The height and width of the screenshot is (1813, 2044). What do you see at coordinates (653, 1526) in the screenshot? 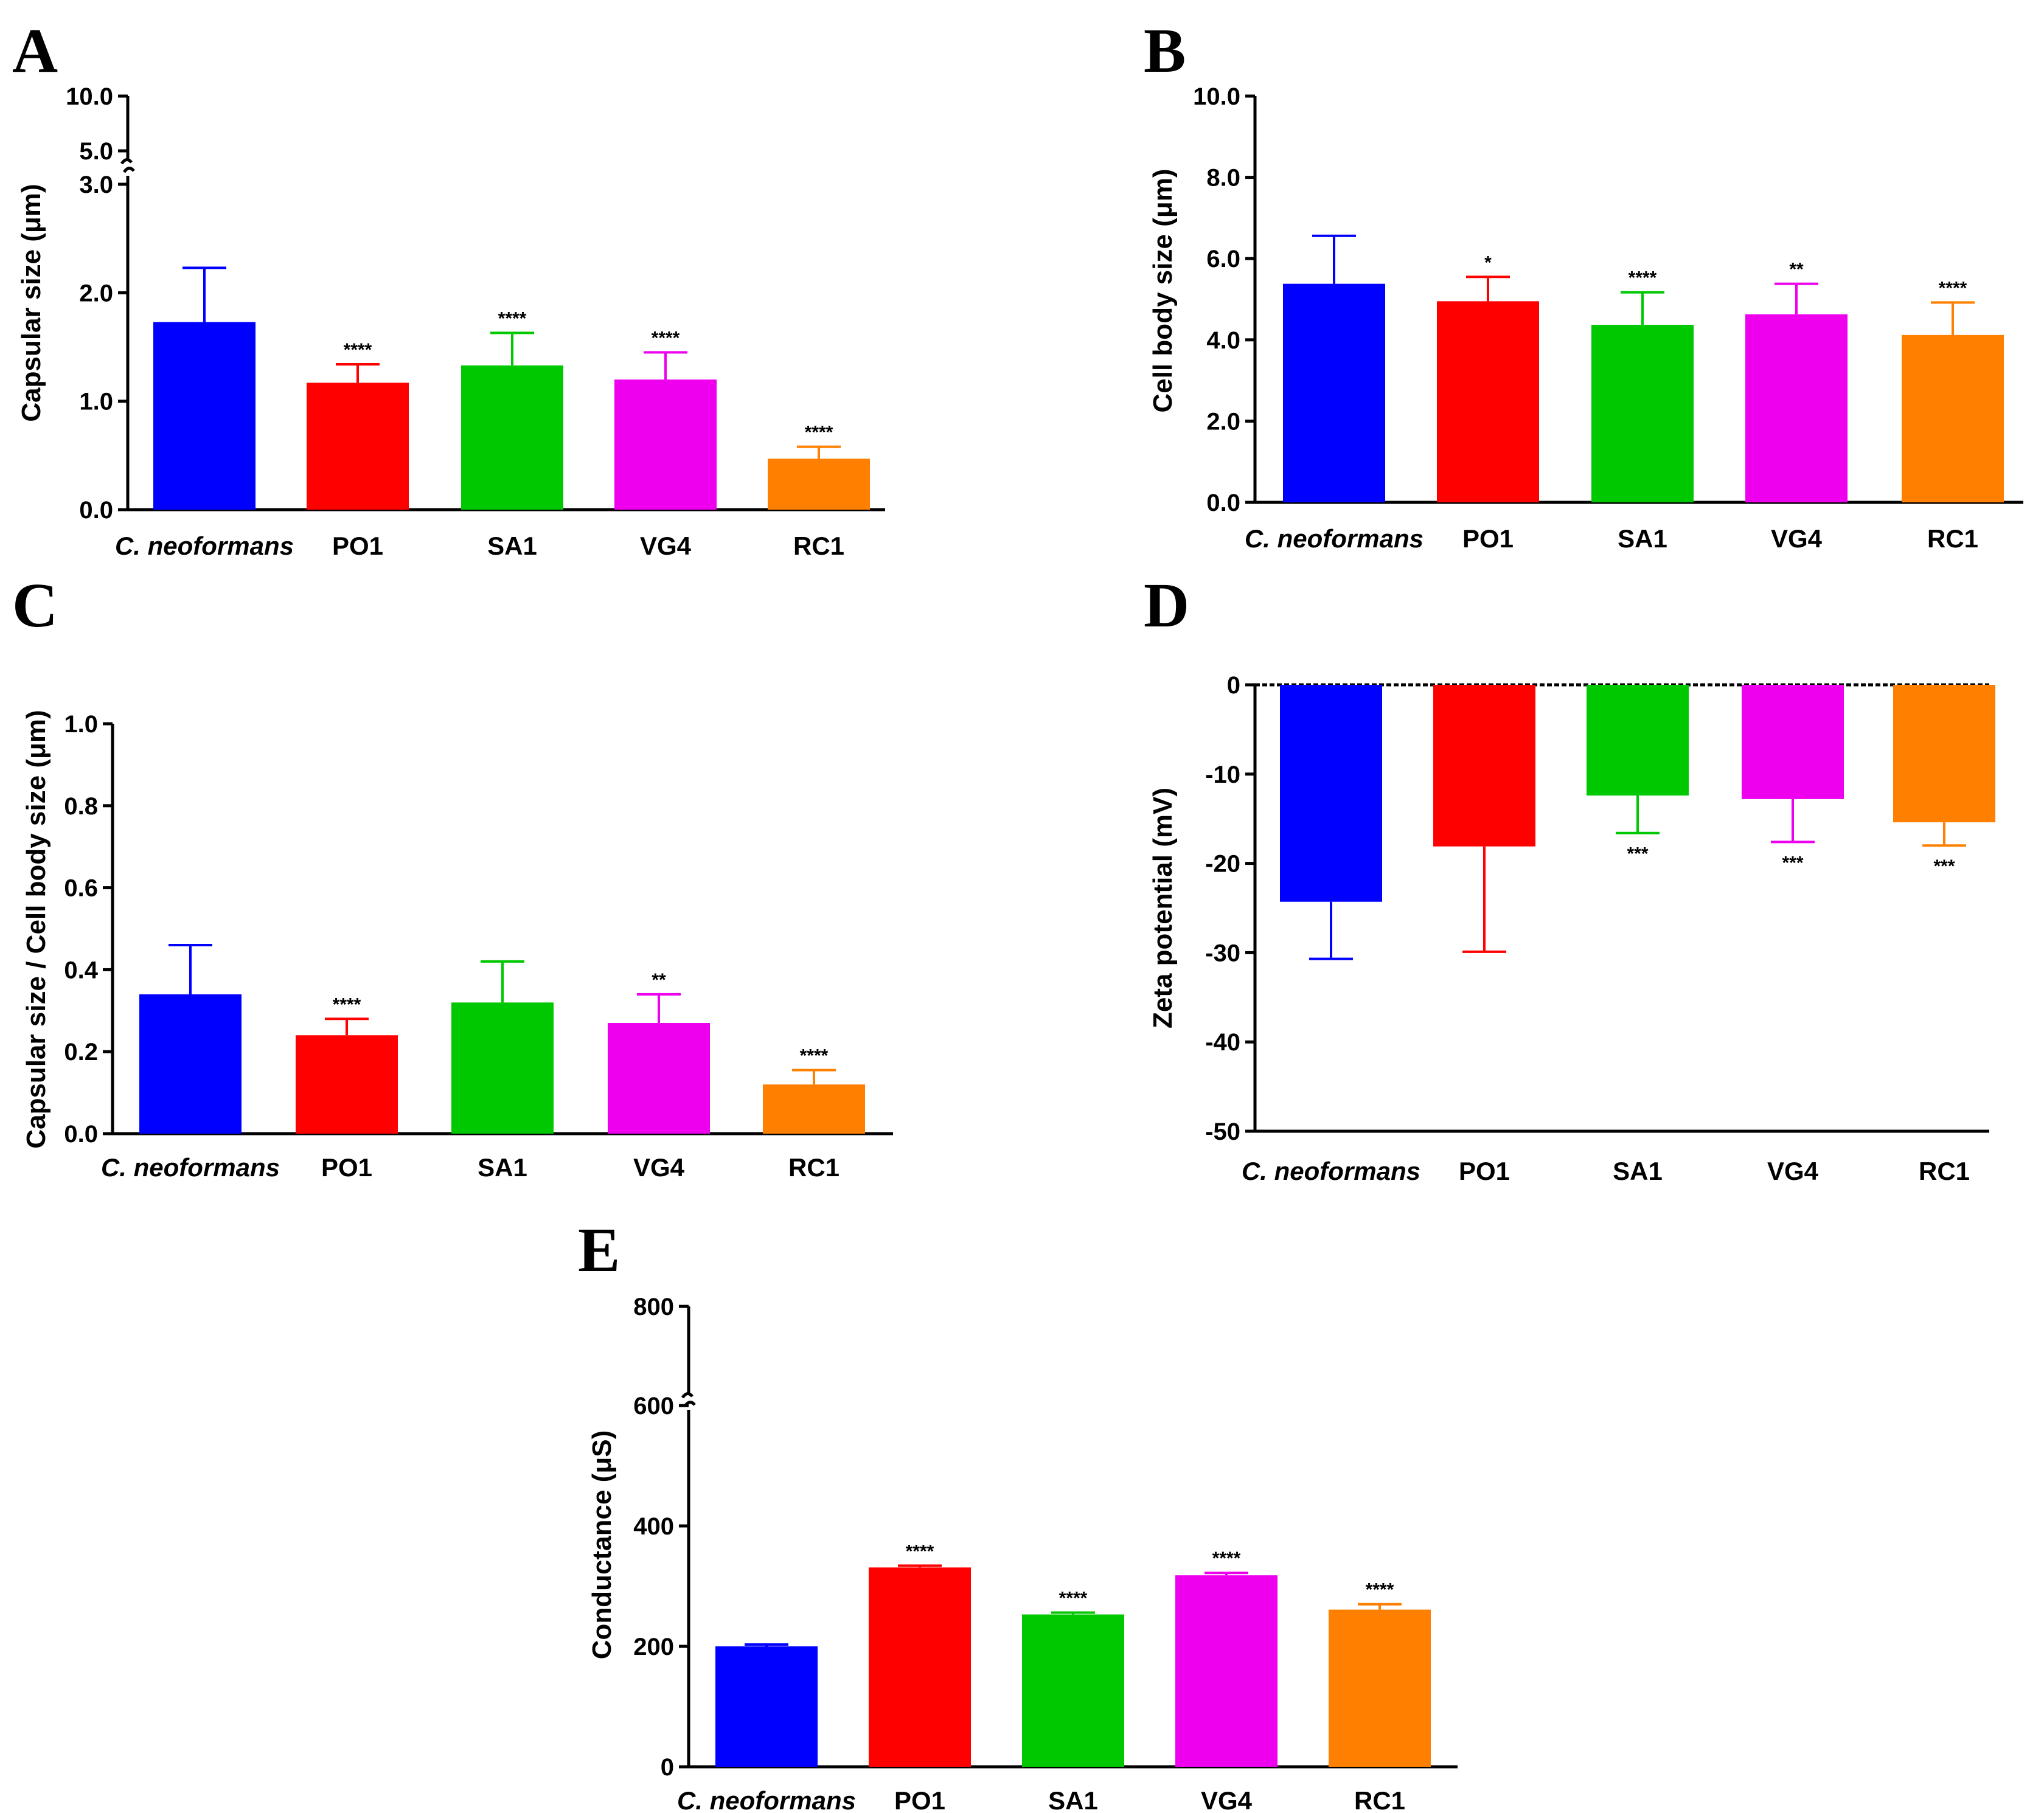
I see `y-tick-label: 400` at bounding box center [653, 1526].